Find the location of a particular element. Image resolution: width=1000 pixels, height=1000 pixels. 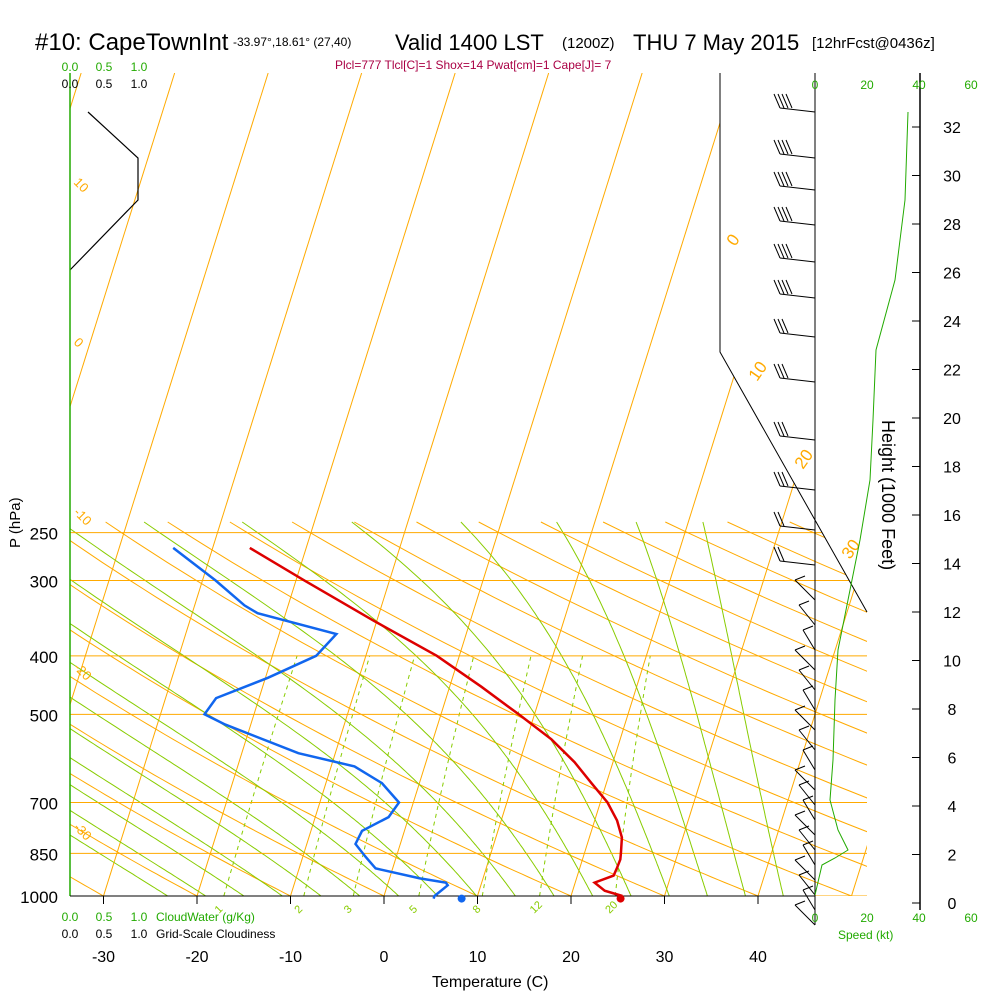

zulu-time: (1200Z) is located at coordinates (588, 43).